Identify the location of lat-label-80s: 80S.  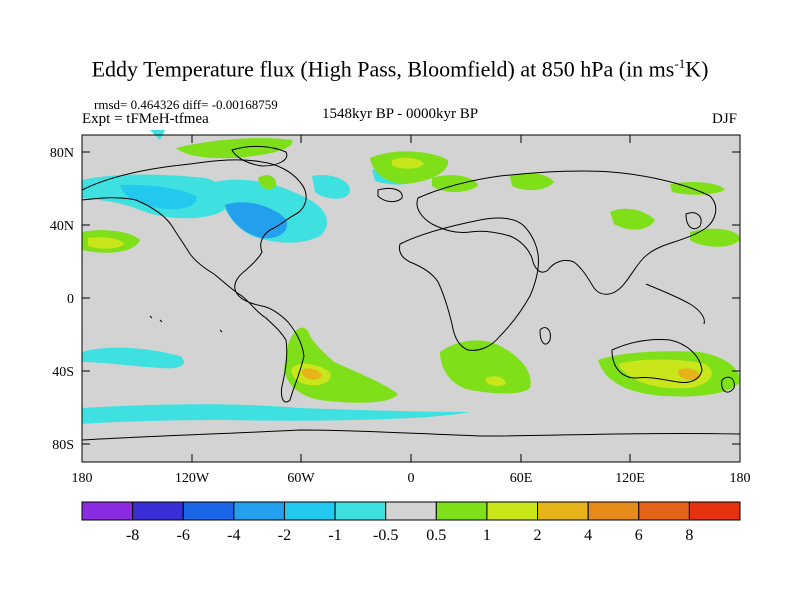
(63, 445).